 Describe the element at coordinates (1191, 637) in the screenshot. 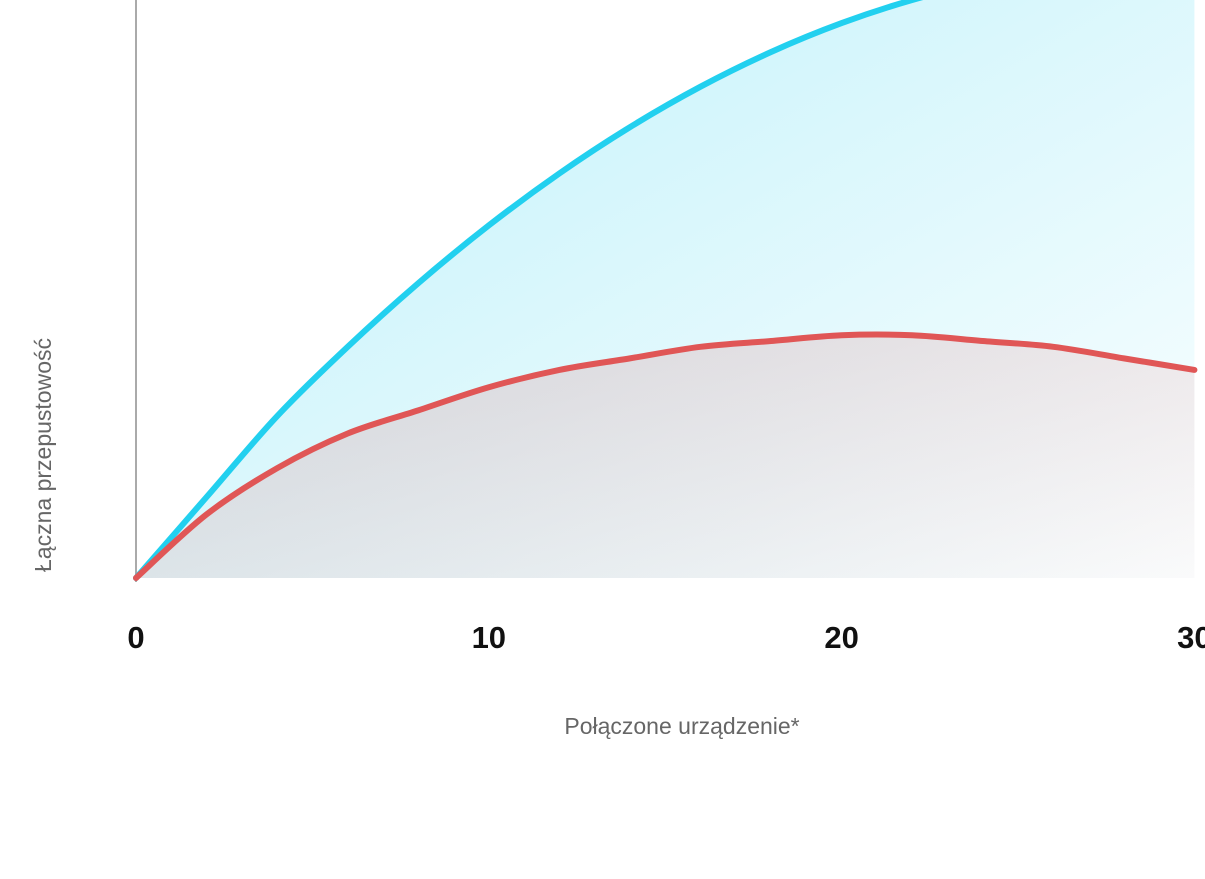

I see `x-tick-label: 30` at that location.